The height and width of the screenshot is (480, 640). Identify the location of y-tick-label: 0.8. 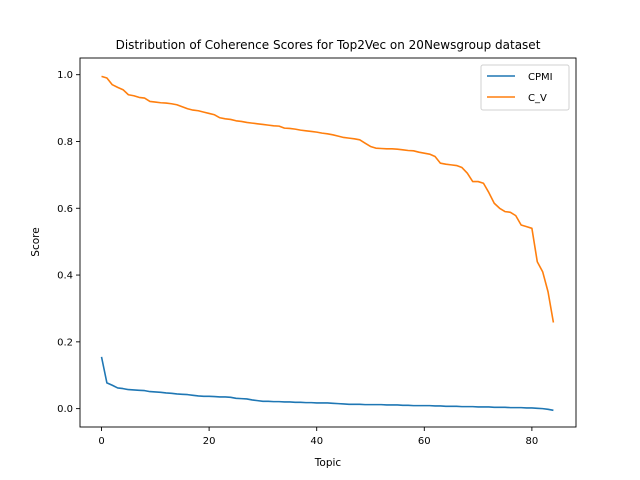
(65, 142).